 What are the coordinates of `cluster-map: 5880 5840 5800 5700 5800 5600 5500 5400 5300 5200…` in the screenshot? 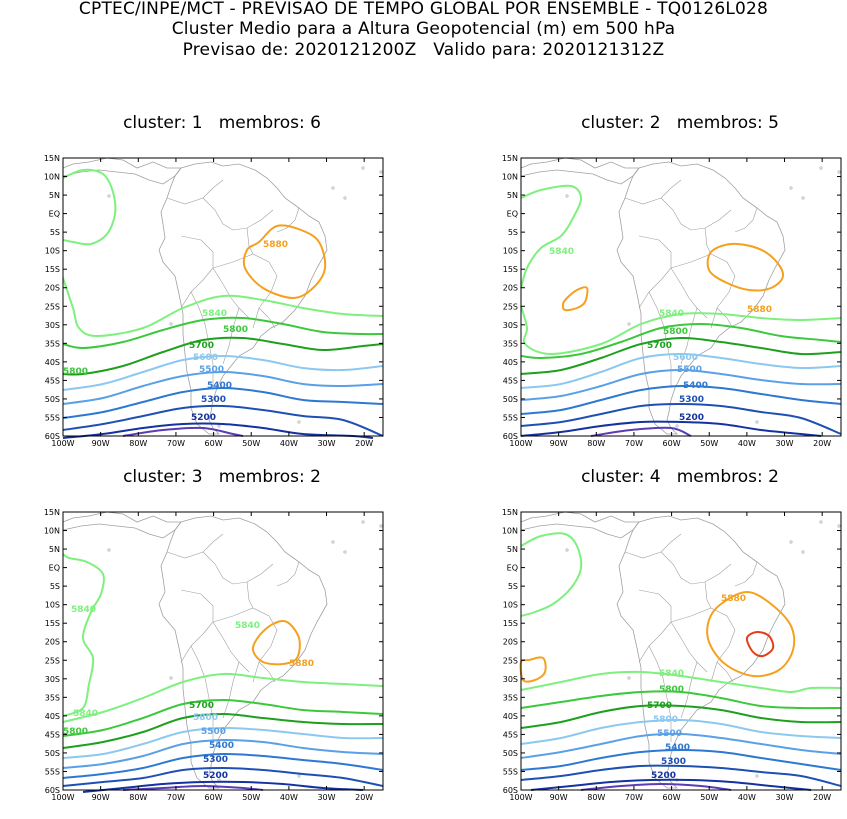 It's located at (214, 301).